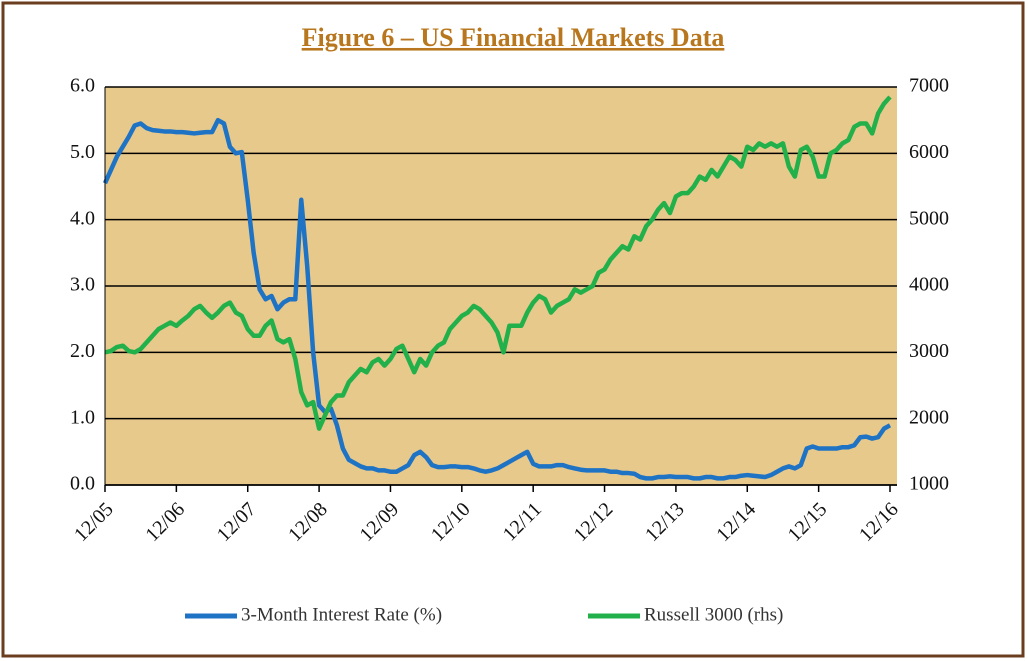 This screenshot has width=1028, height=661. What do you see at coordinates (82, 417) in the screenshot?
I see `y-tick-label: 1.0` at bounding box center [82, 417].